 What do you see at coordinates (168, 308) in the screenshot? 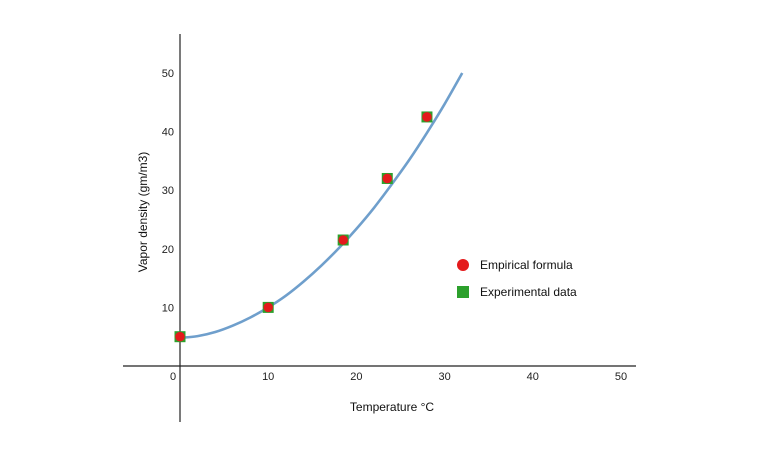
I see `y-tick-label: 10` at bounding box center [168, 308].